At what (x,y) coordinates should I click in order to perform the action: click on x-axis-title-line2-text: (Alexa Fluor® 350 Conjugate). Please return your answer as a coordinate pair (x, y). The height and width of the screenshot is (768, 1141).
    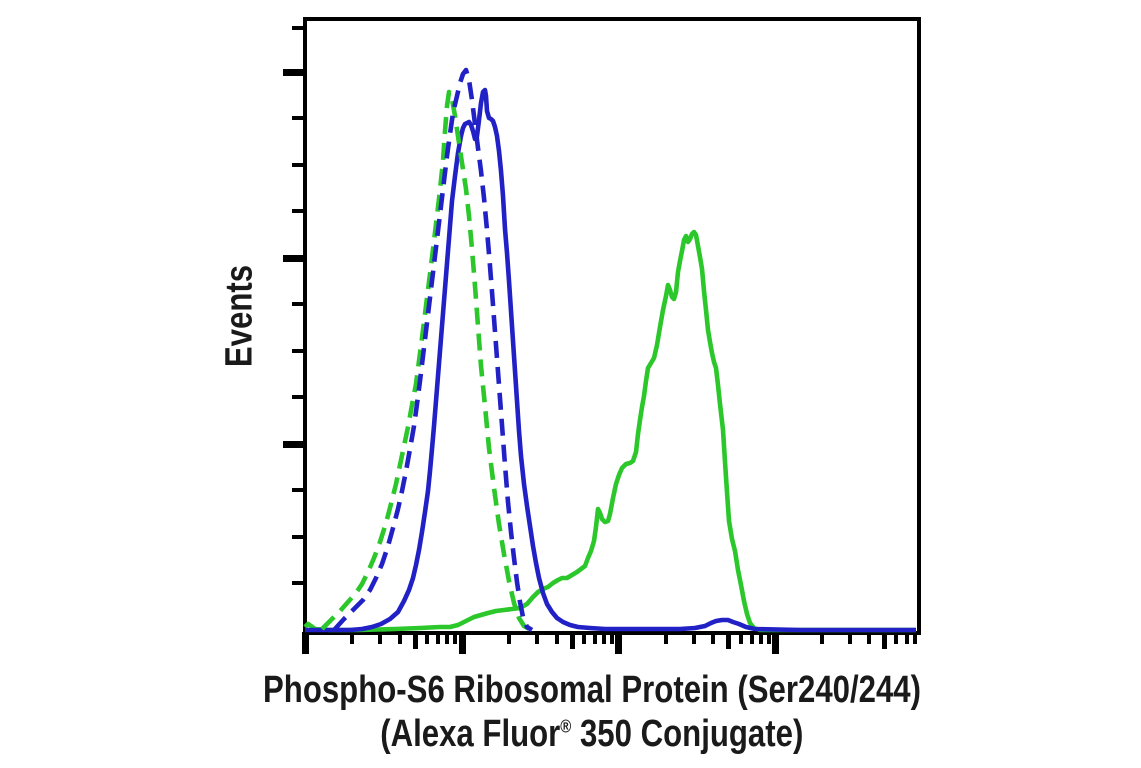
    Looking at the image, I should click on (591, 734).